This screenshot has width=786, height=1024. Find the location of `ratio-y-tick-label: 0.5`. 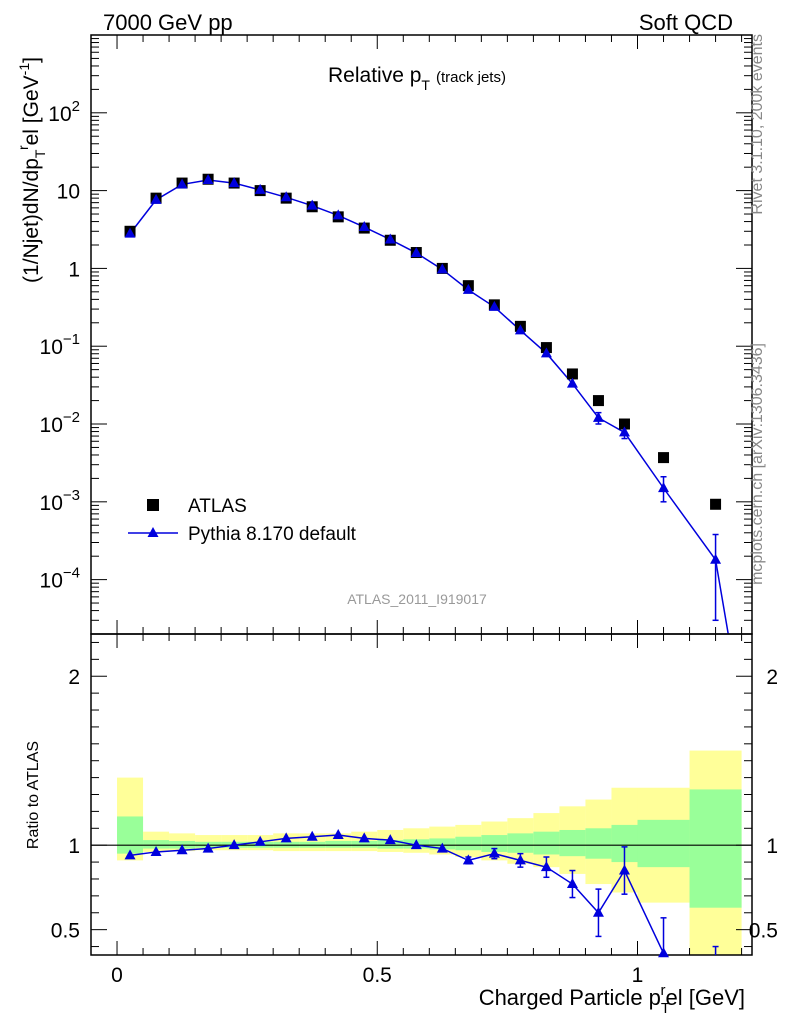

ratio-y-tick-label: 0.5 is located at coordinates (65, 931).